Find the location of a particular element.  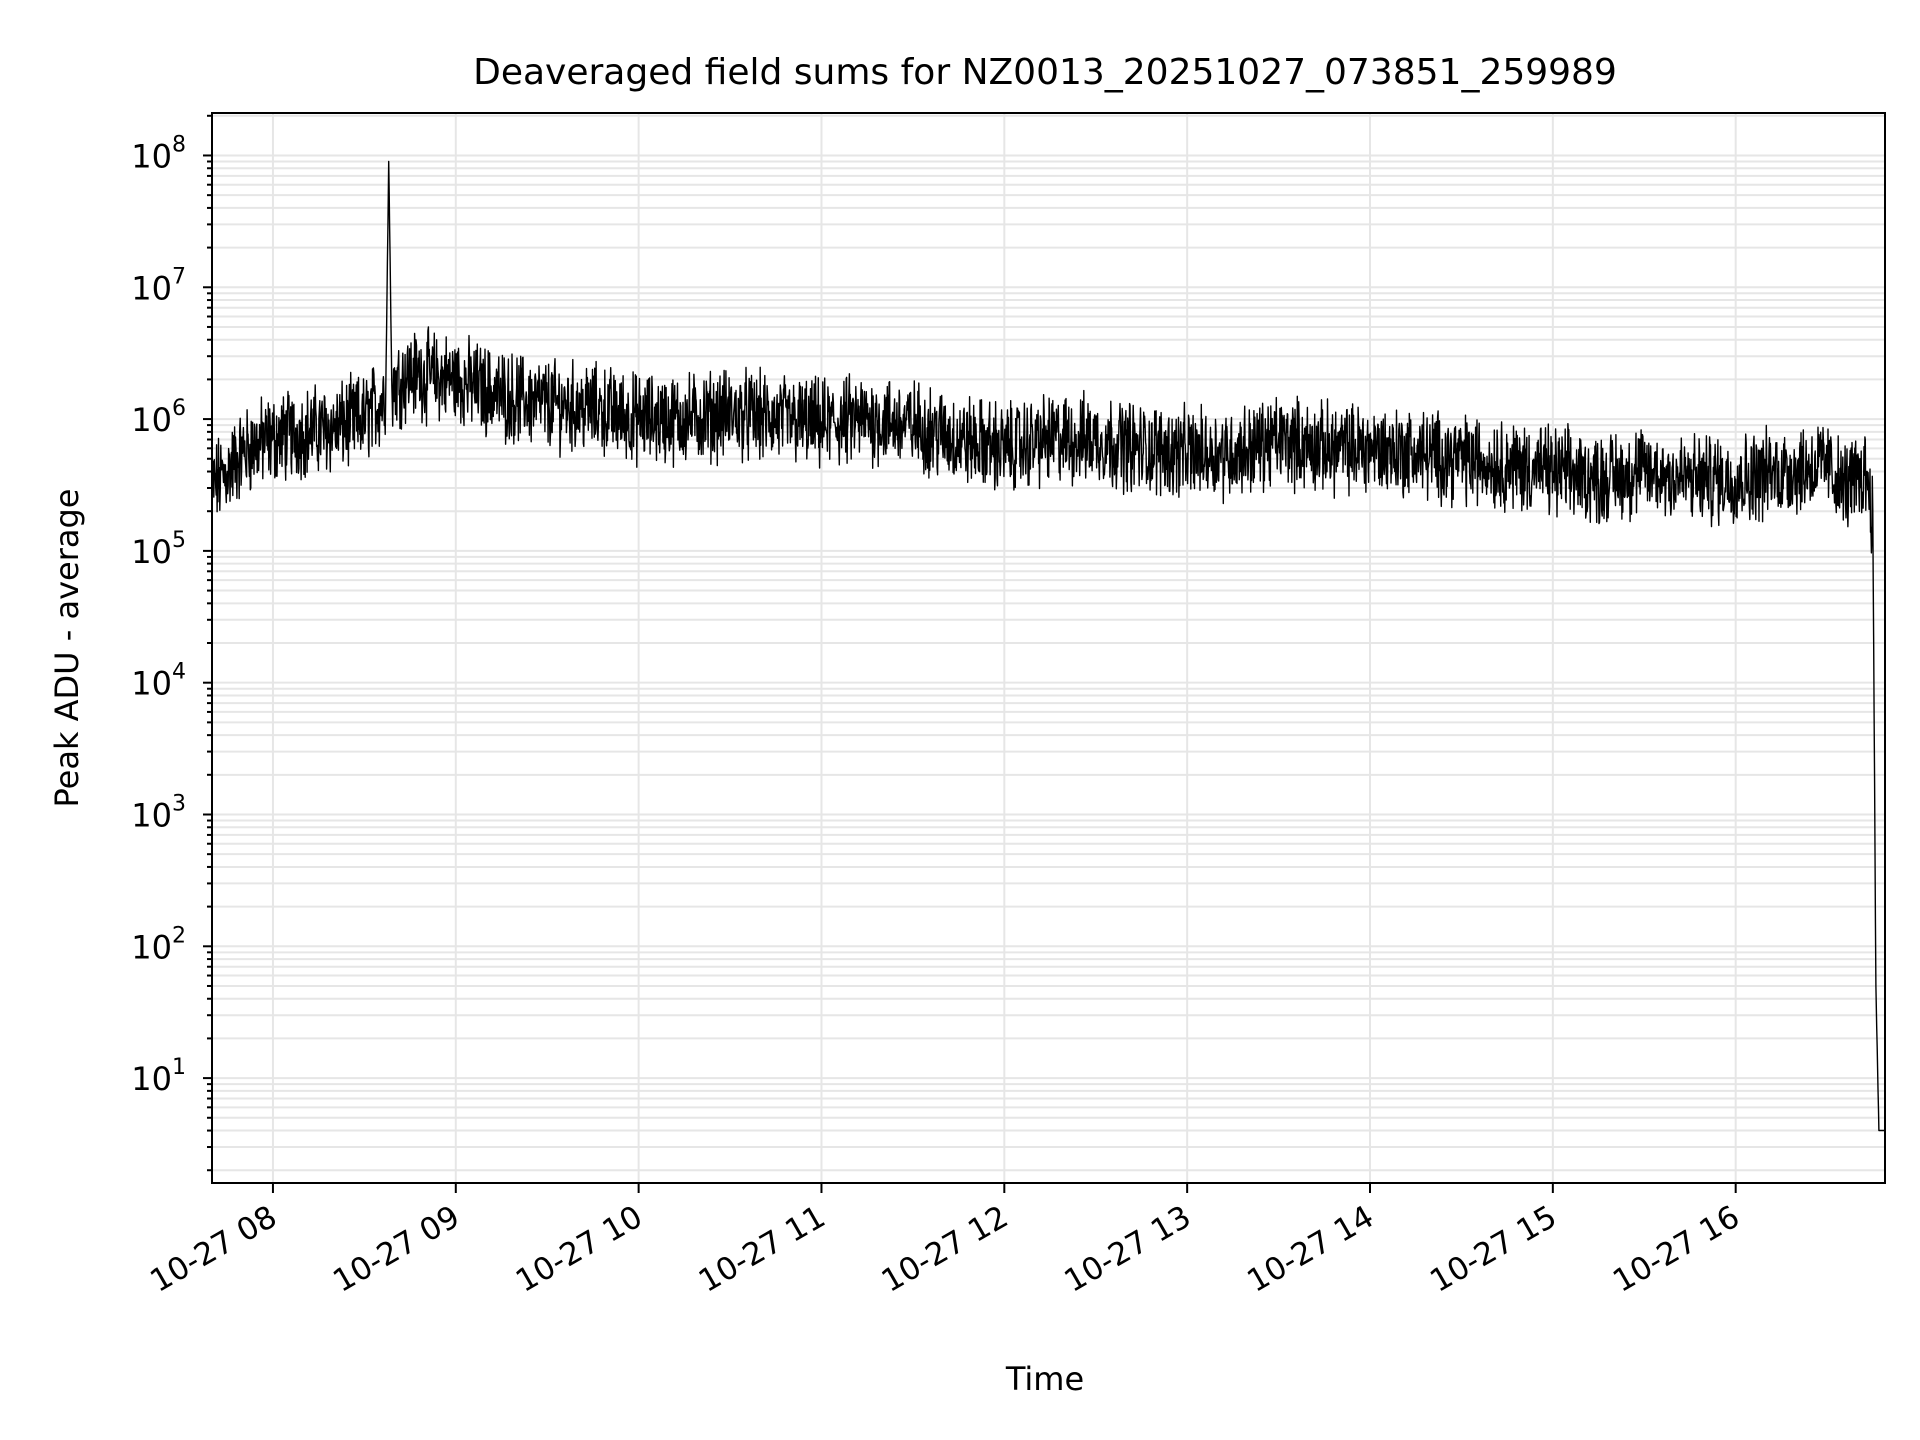

y-tick-exponent: 5 is located at coordinates (179, 540).